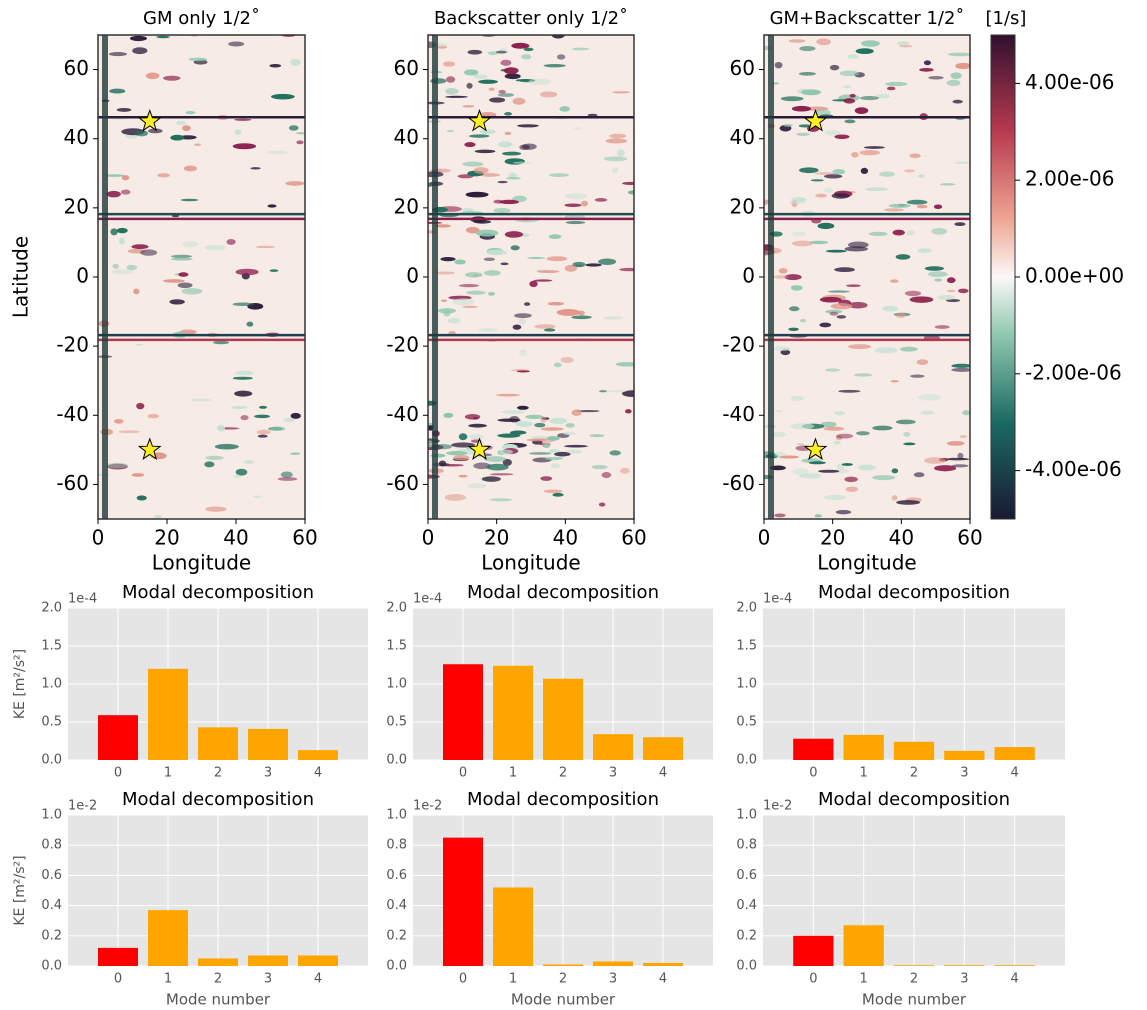 The height and width of the screenshot is (1010, 1147). Describe the element at coordinates (51, 875) in the screenshot. I see `y-tick-label: 0.6` at that location.